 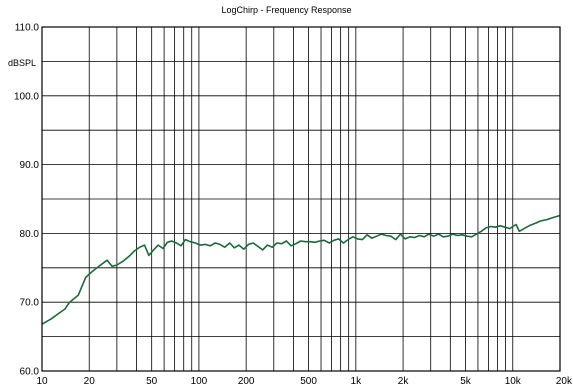 What do you see at coordinates (152, 381) in the screenshot?
I see `x-tick-label: 50` at bounding box center [152, 381].